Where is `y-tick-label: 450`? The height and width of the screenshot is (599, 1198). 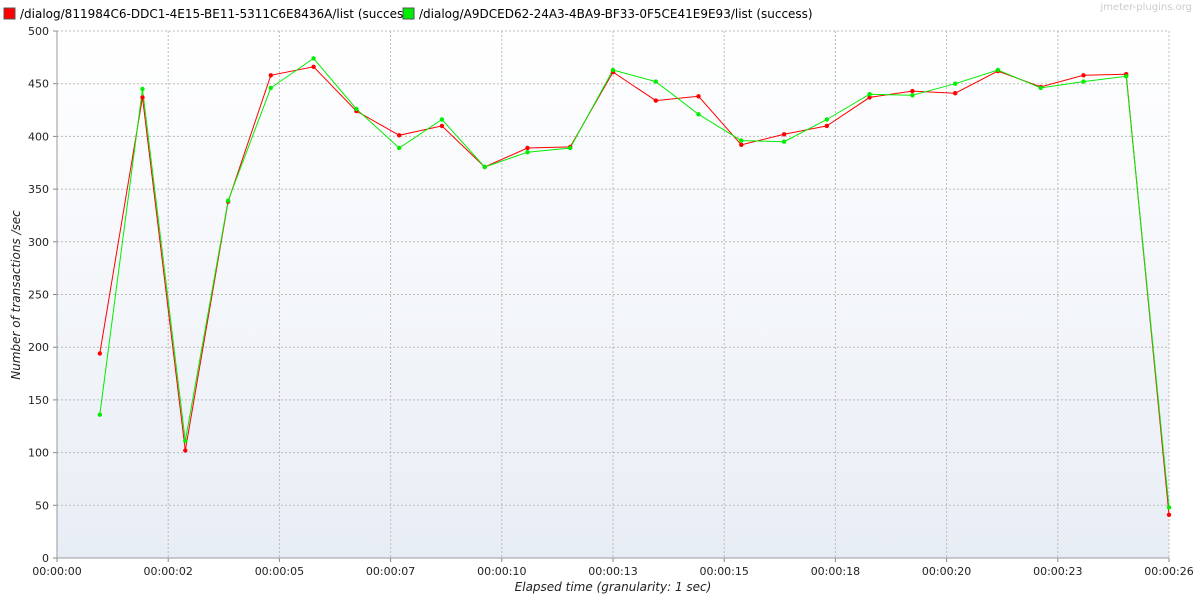
y-tick-label: 450 is located at coordinates (38, 84).